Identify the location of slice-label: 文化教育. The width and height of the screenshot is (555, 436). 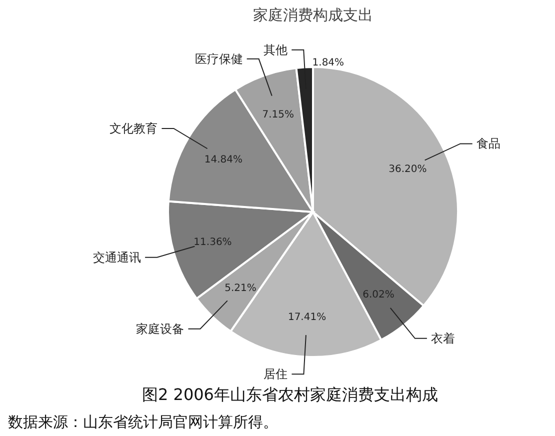
(134, 129).